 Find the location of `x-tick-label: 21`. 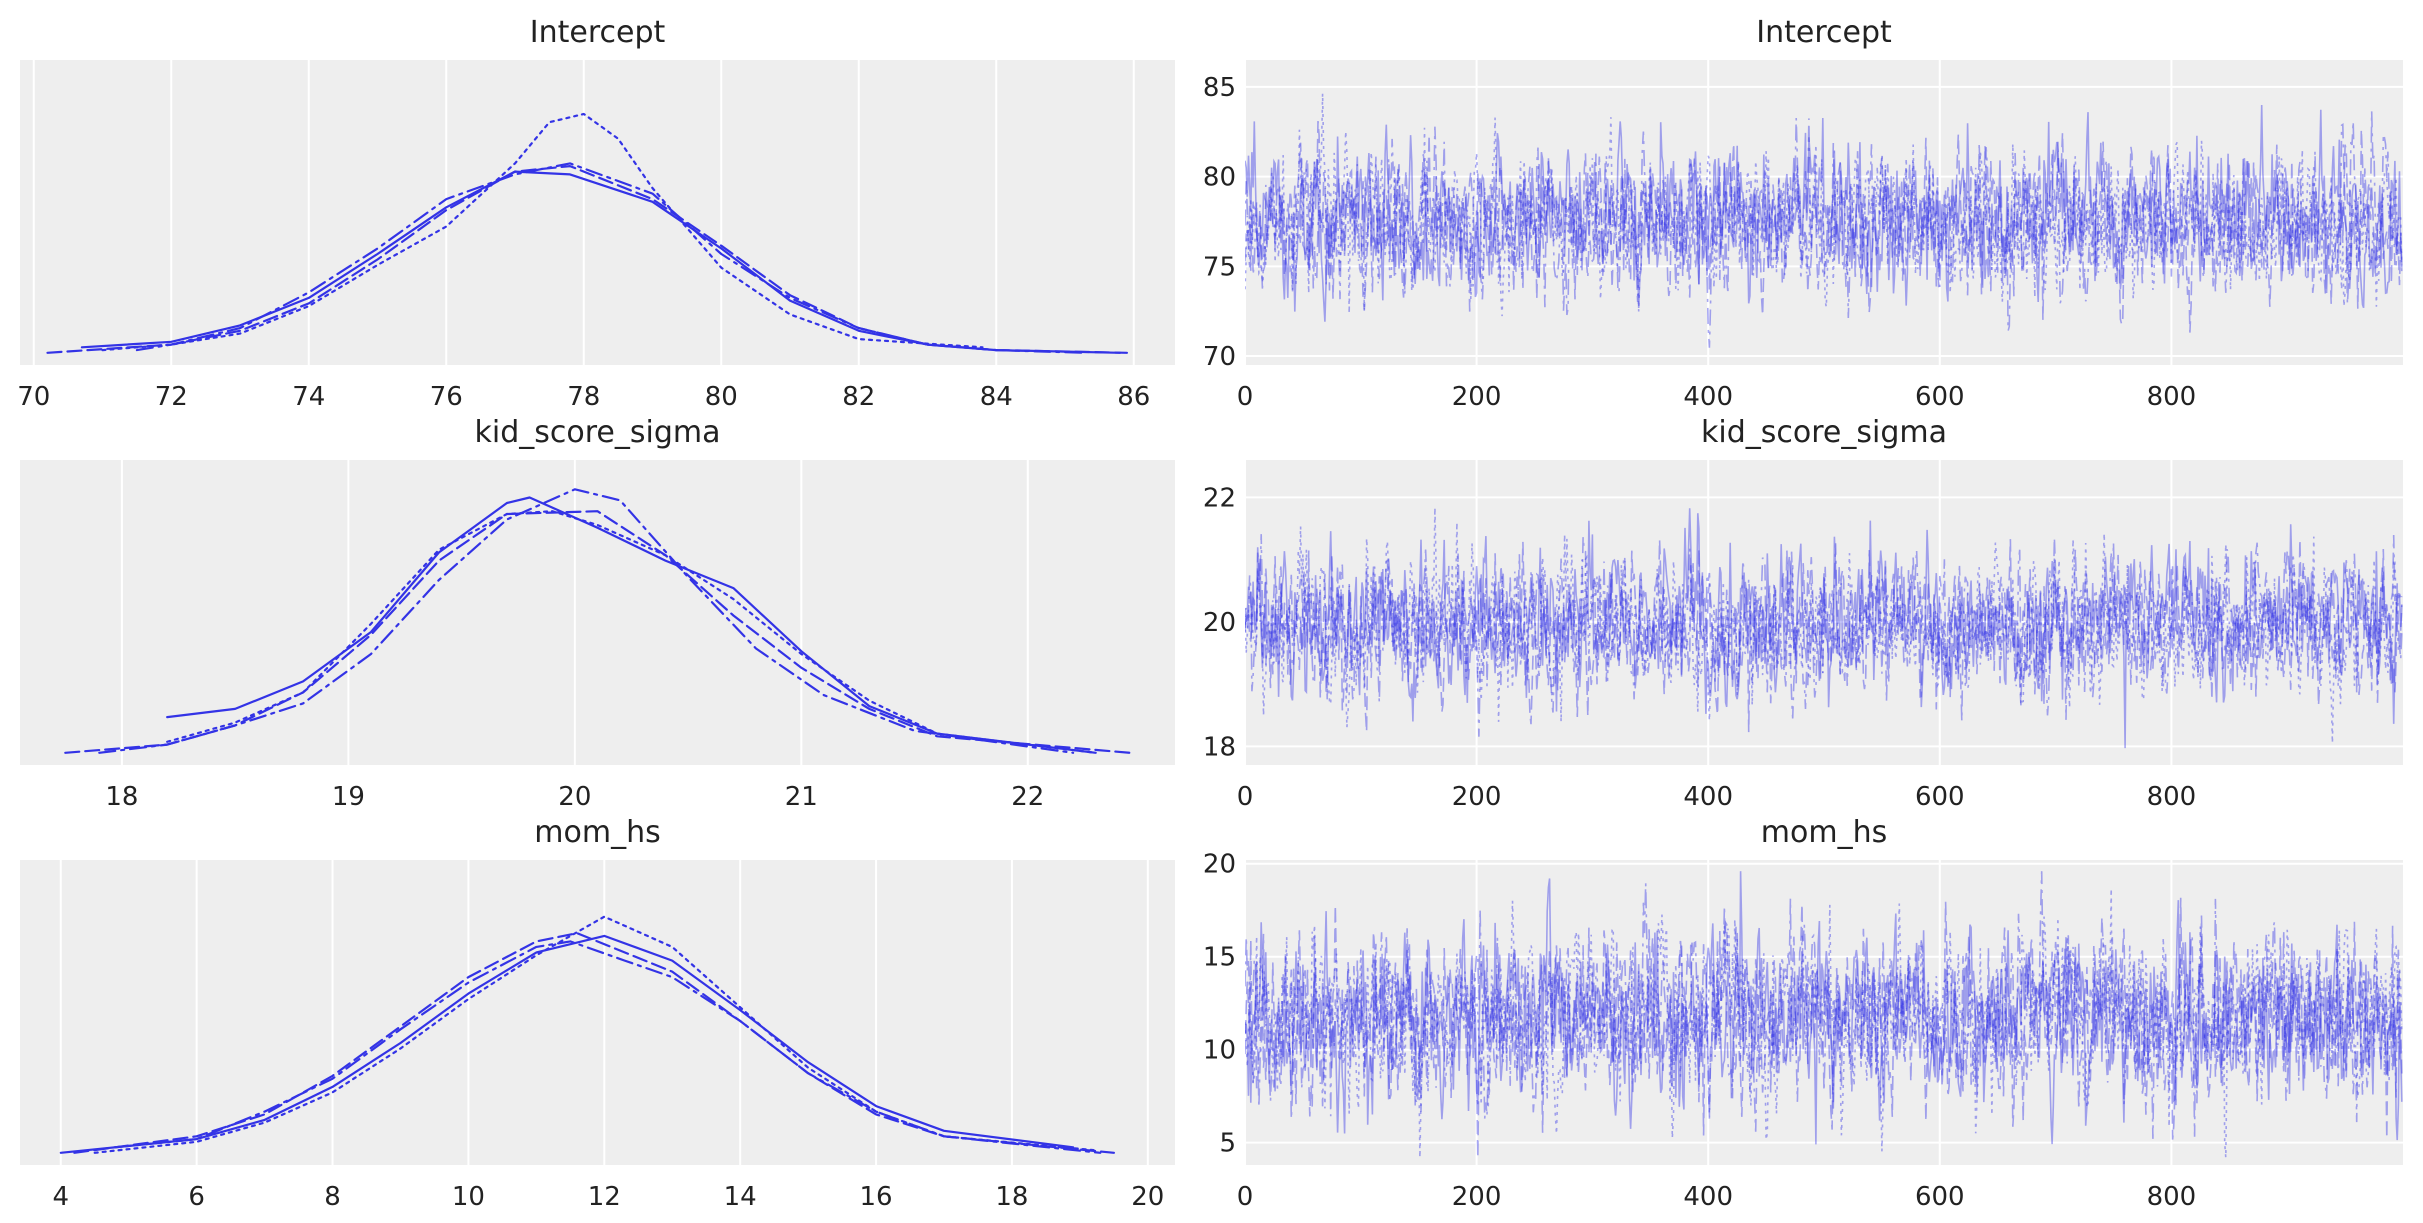

x-tick-label: 21 is located at coordinates (801, 797).